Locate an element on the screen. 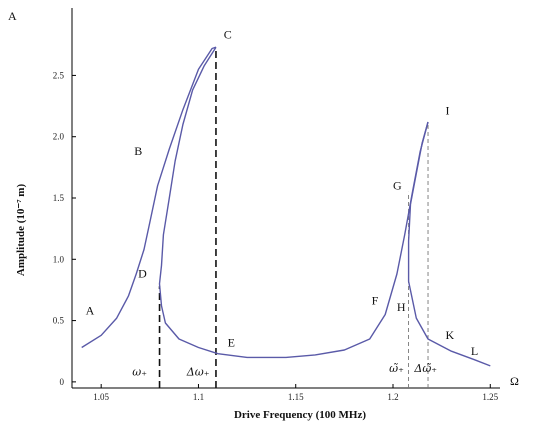  x-tick-label: 1.2 is located at coordinates (392, 397).